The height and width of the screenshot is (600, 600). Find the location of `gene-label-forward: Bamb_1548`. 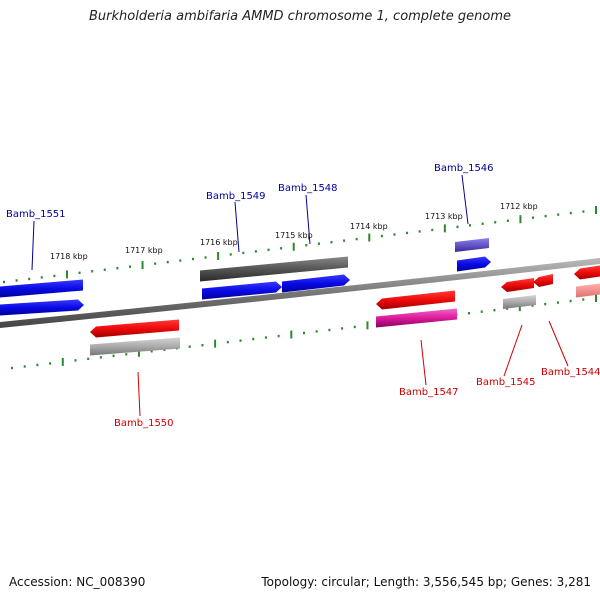

gene-label-forward: Bamb_1548 is located at coordinates (308, 188).